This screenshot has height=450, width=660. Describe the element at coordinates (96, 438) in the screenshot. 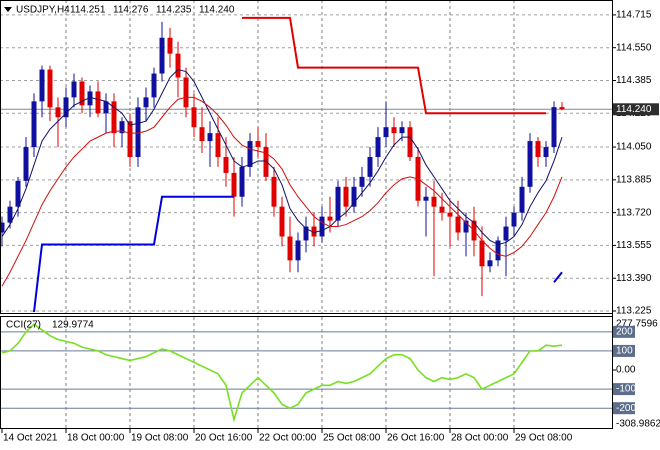

I see `x-tick-label: 18 Oct 00:00` at that location.